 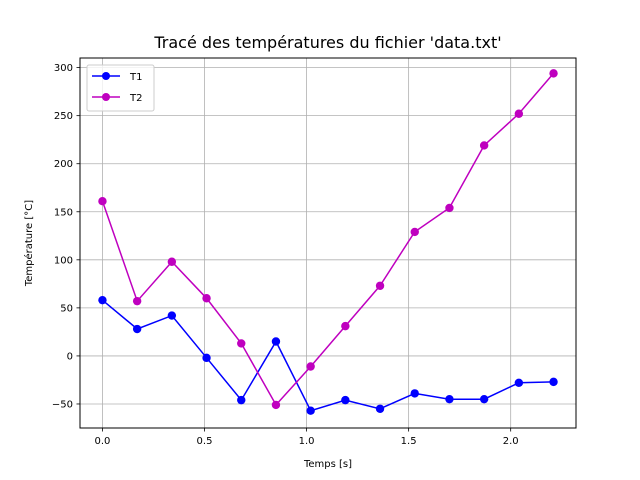 I want to click on x-tick-label: 0.0, so click(x=102, y=441).